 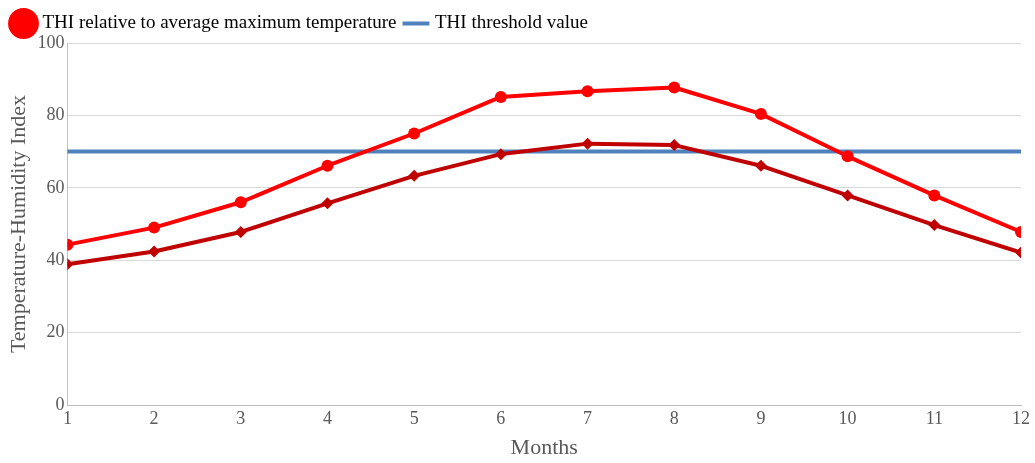 What do you see at coordinates (761, 417) in the screenshot?
I see `x-tick-label: 9` at bounding box center [761, 417].